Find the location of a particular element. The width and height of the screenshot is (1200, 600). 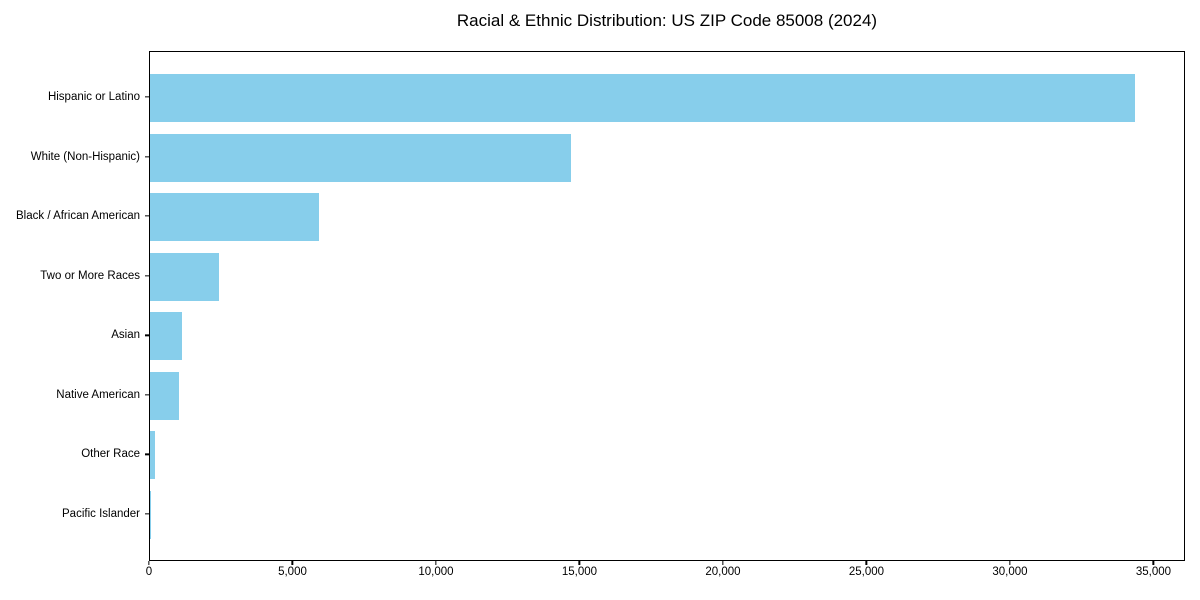

y-tick-label-hispanic-or-latino: Hispanic or Latino is located at coordinates (93, 97).